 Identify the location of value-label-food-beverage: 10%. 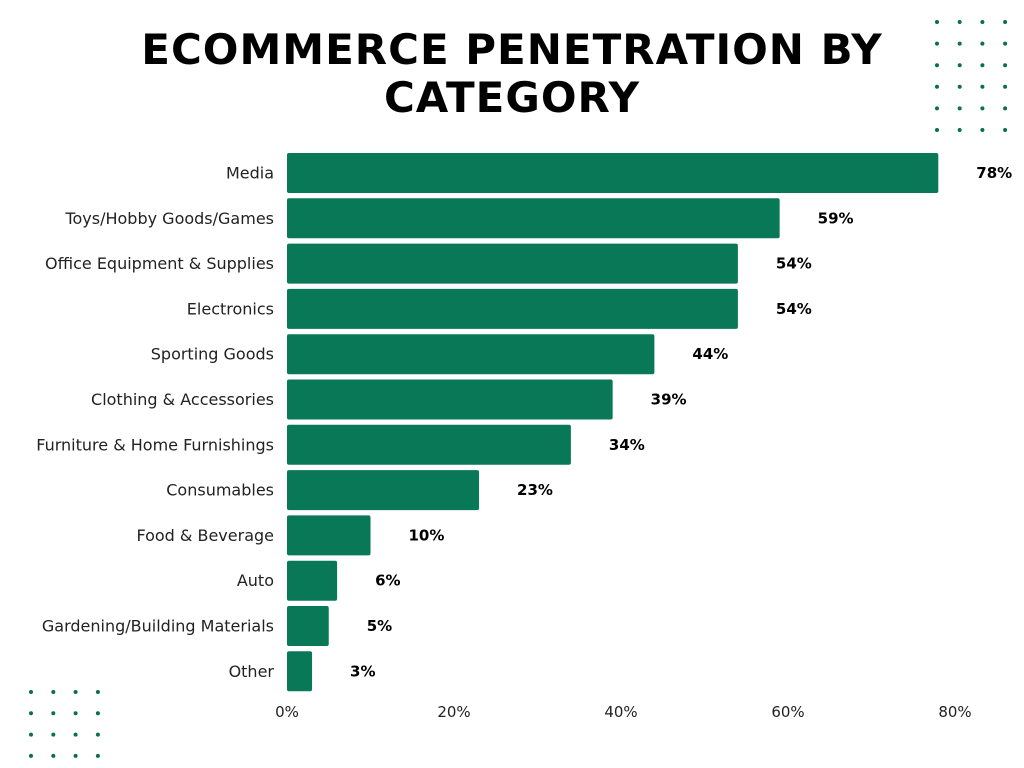
(427, 535).